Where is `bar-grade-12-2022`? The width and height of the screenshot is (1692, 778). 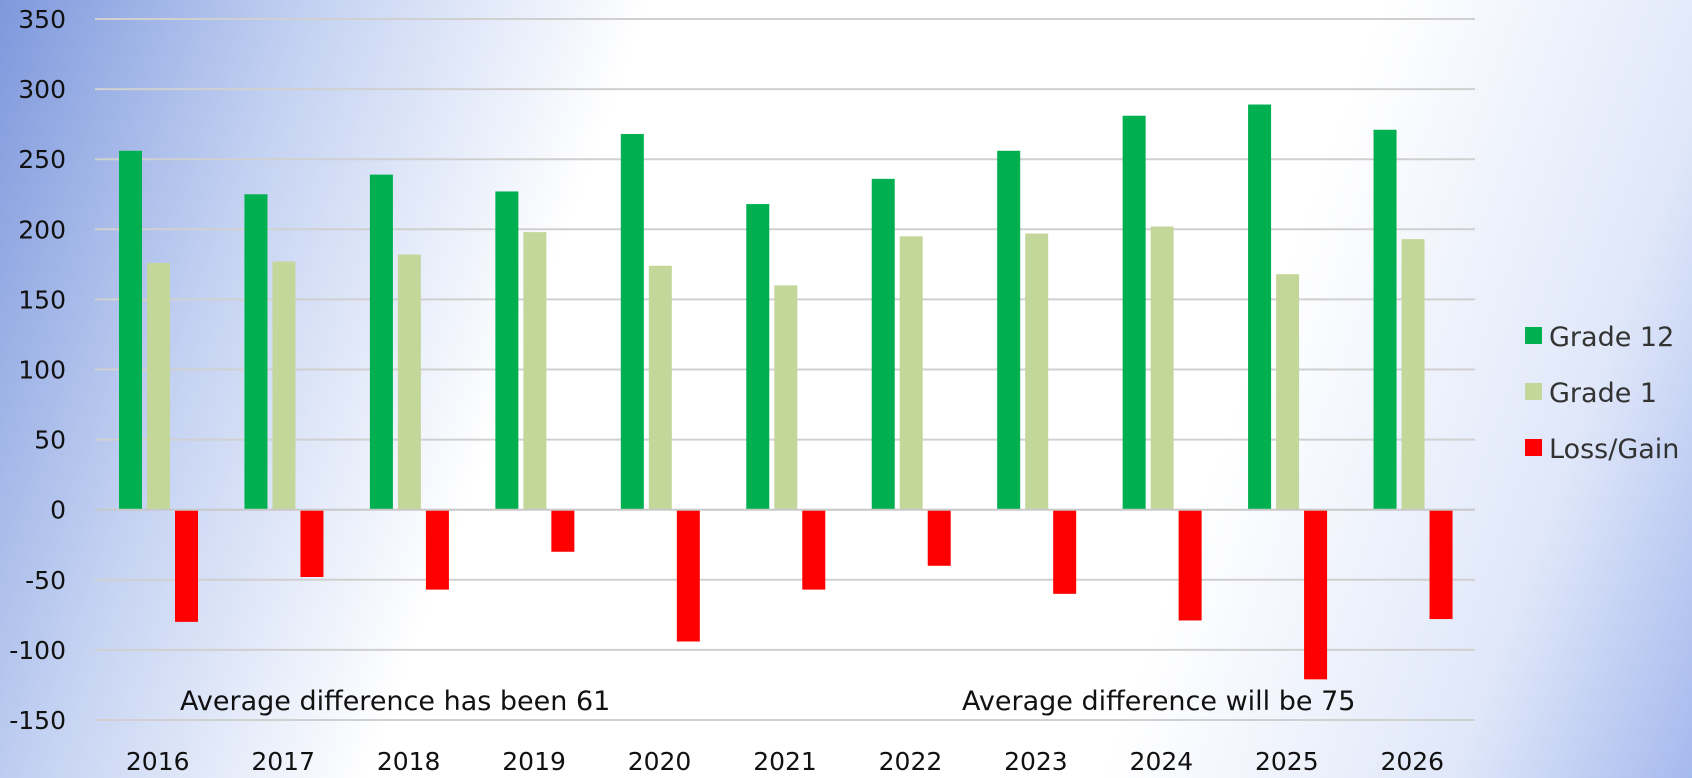
bar-grade-12-2022 is located at coordinates (883, 344).